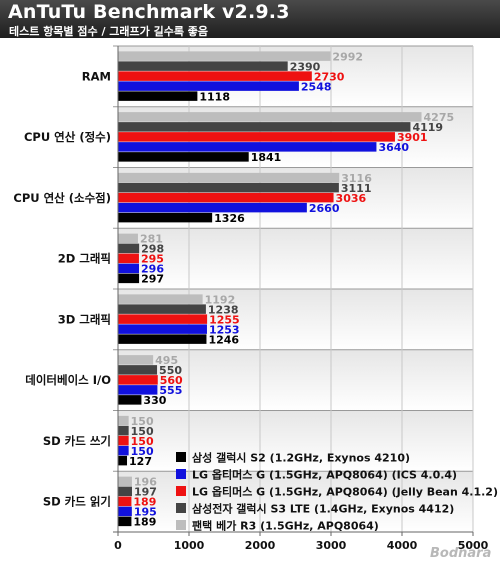 The image size is (500, 563). I want to click on category-label: 3D 그래픽, so click(84, 319).